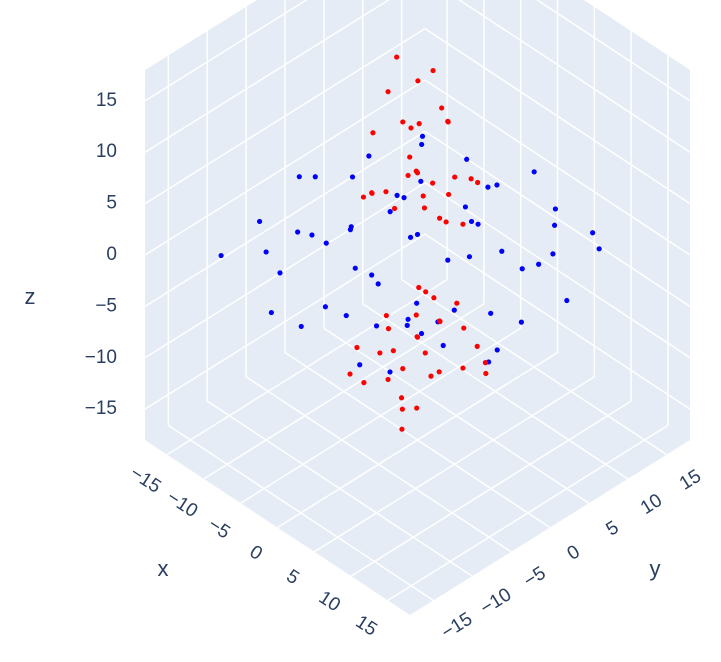 This screenshot has height=662, width=721. Describe the element at coordinates (329, 601) in the screenshot. I see `x-tick-label: 10` at that location.